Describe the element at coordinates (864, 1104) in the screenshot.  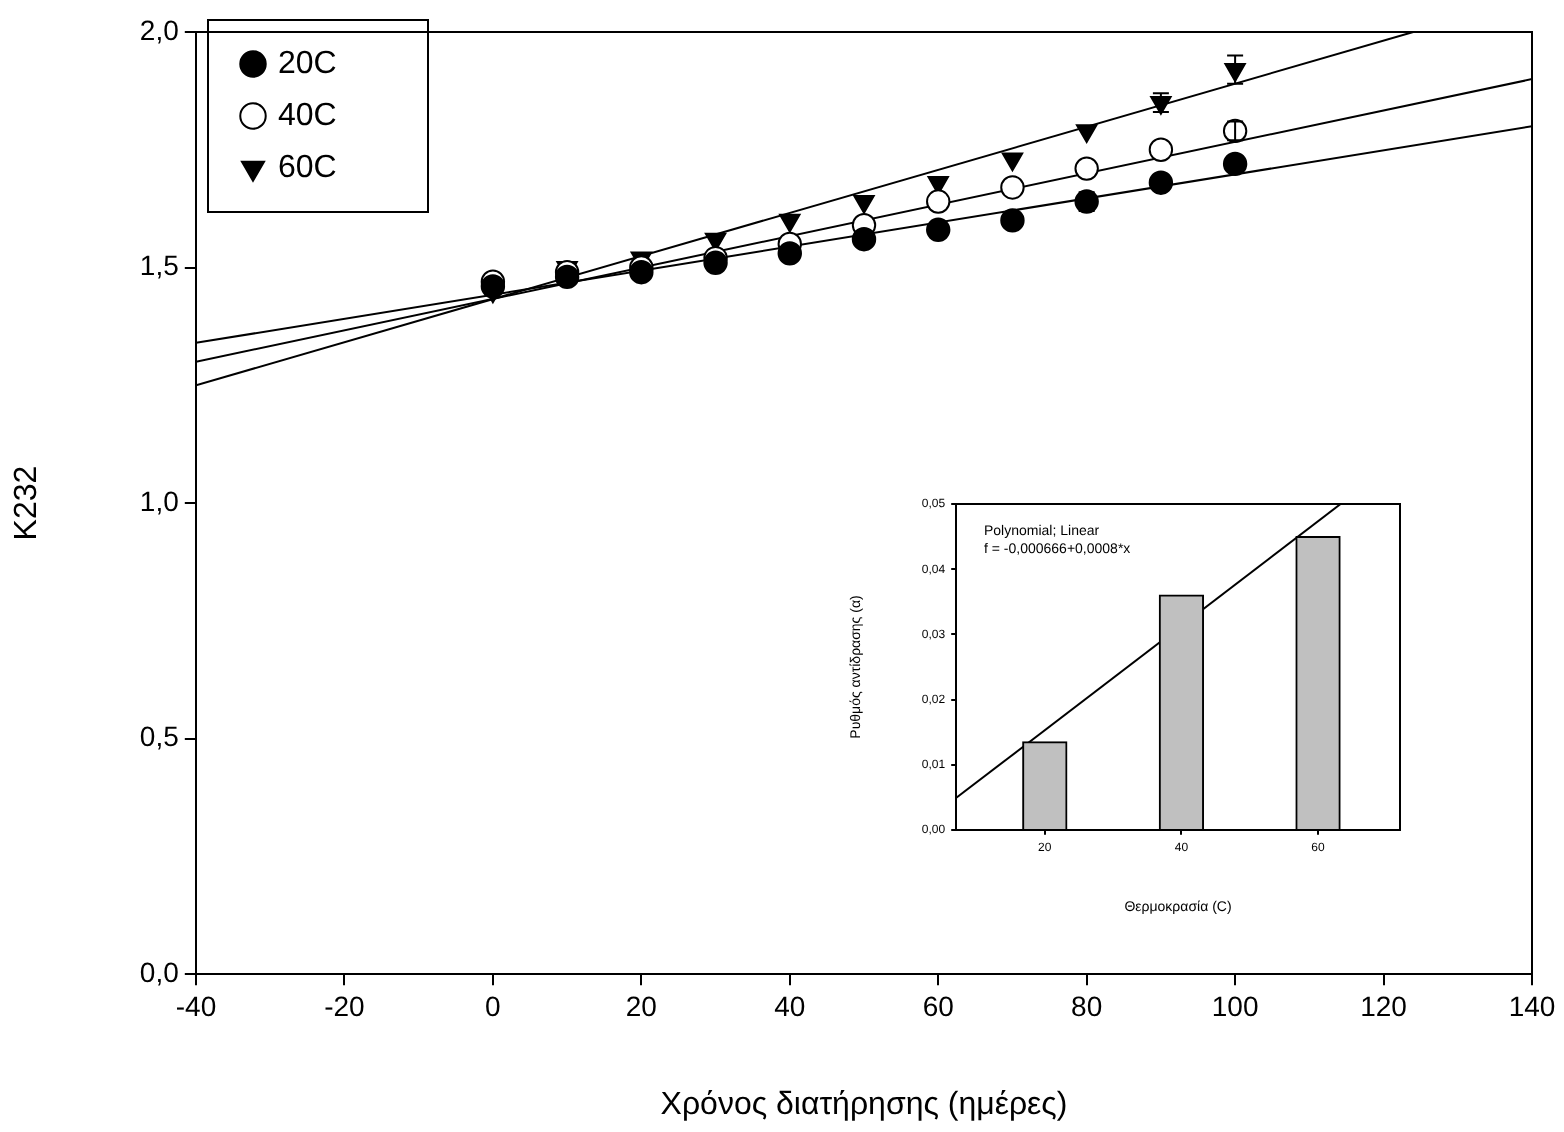
I see `x-axis-title: Χρόνος διατήρησης (ημέρες)` at that location.